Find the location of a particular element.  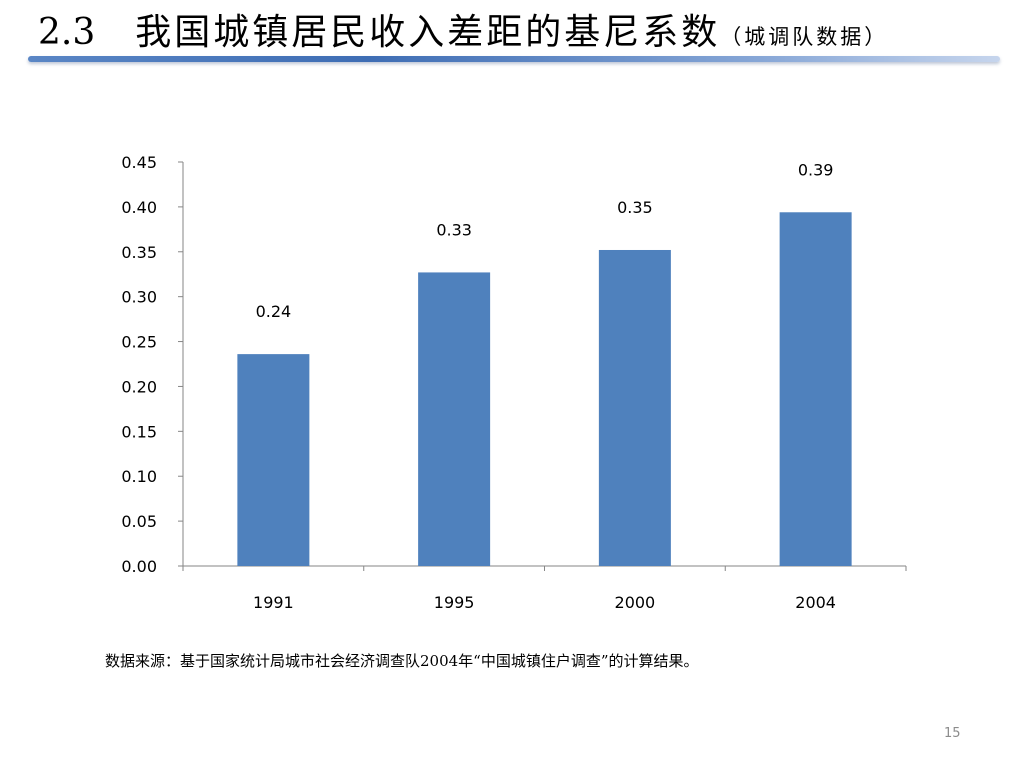

title-underline is located at coordinates (514, 59).